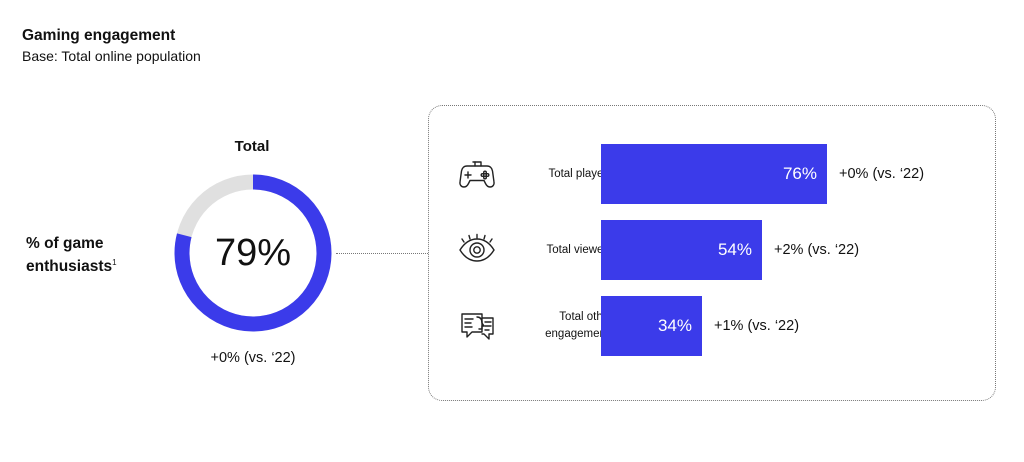 The width and height of the screenshot is (1024, 462). I want to click on bar-viewers: 54%, so click(681, 250).